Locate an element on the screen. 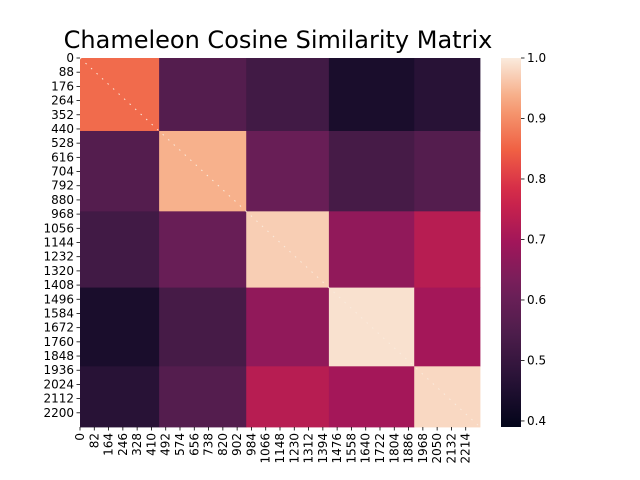  colorbar-tick-label: 0.9 is located at coordinates (536, 118).